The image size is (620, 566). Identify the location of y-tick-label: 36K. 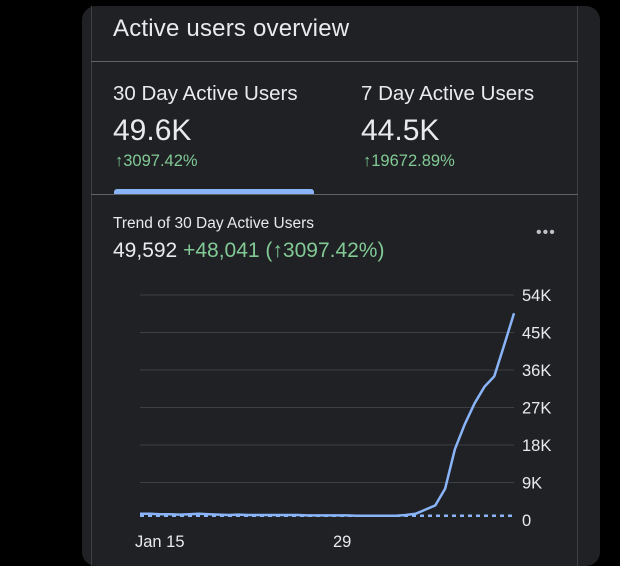
(536, 371).